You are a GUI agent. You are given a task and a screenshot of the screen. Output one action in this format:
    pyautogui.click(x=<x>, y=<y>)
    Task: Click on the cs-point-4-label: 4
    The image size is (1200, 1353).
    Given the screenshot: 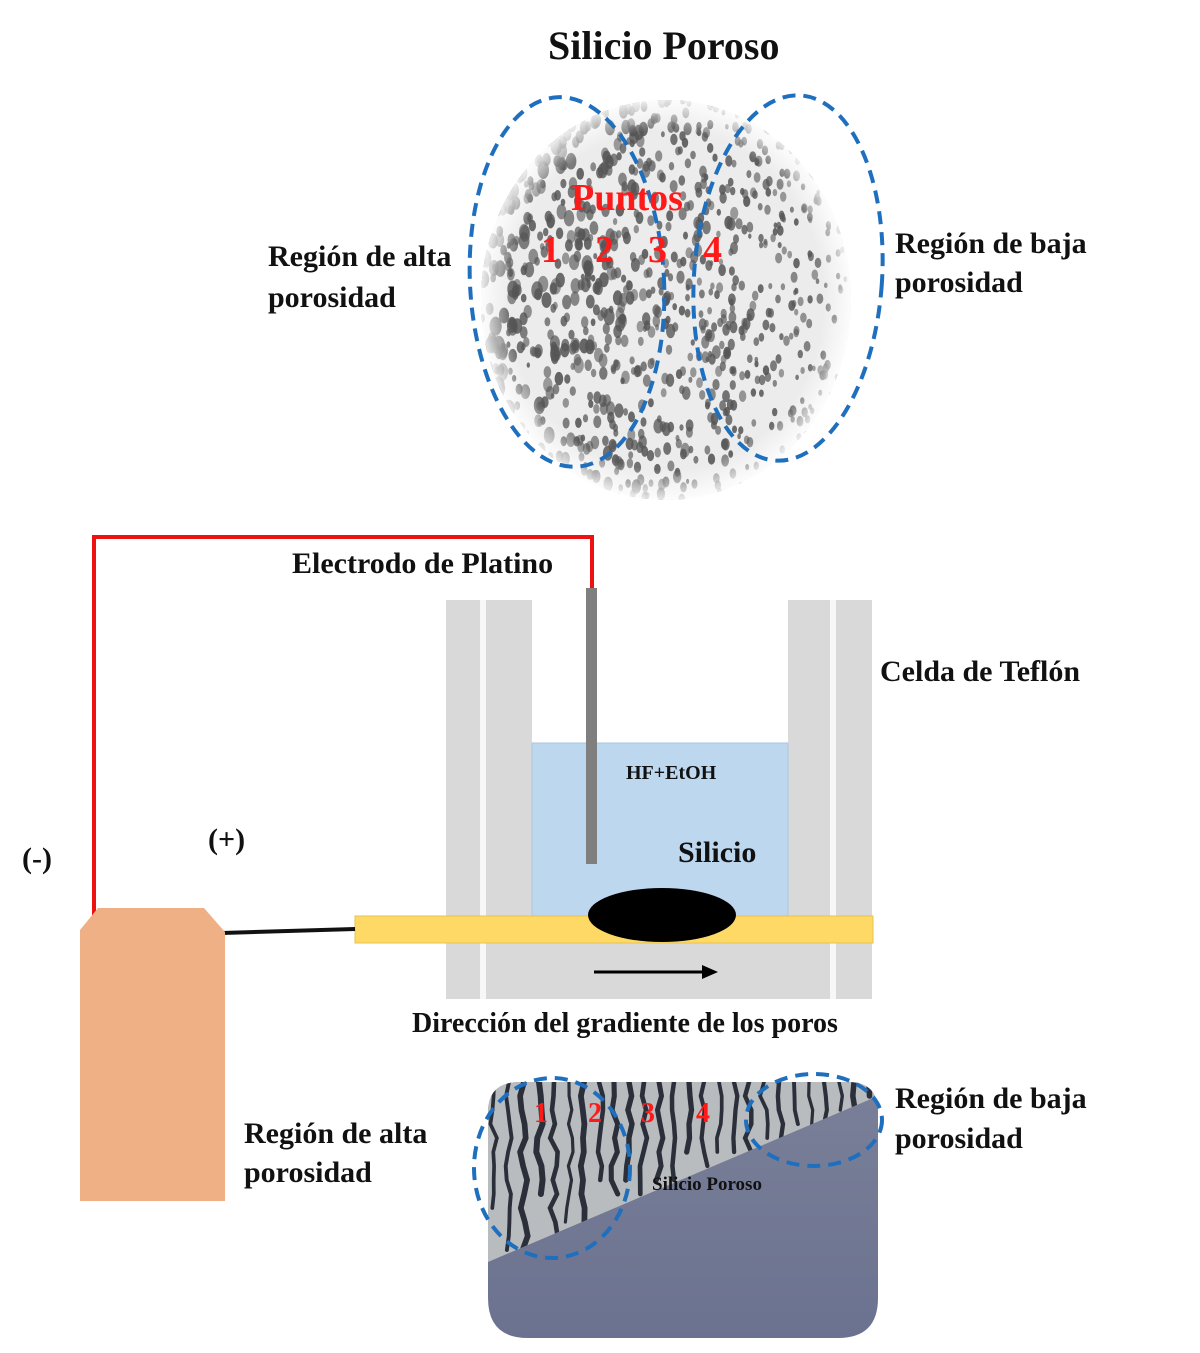 What is the action you would take?
    pyautogui.click(x=703, y=1113)
    